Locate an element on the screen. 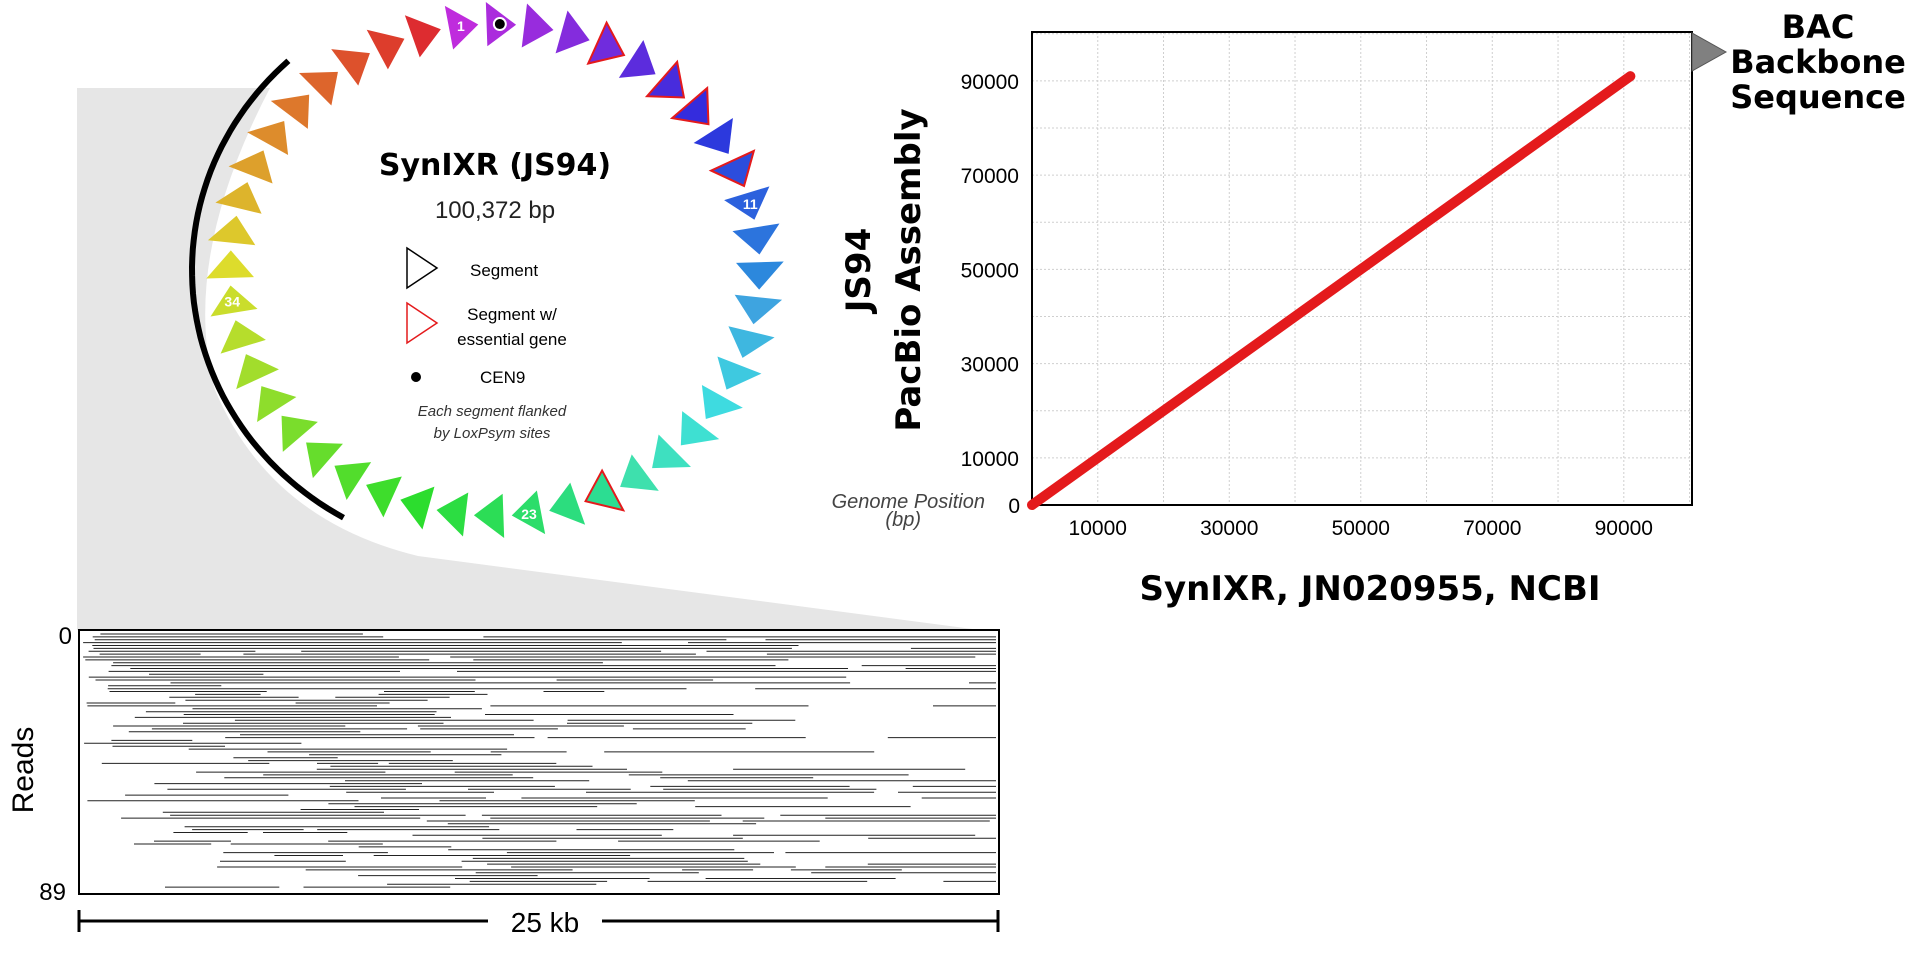 This screenshot has width=1905, height=953. bac-marker is located at coordinates (1709, 52).